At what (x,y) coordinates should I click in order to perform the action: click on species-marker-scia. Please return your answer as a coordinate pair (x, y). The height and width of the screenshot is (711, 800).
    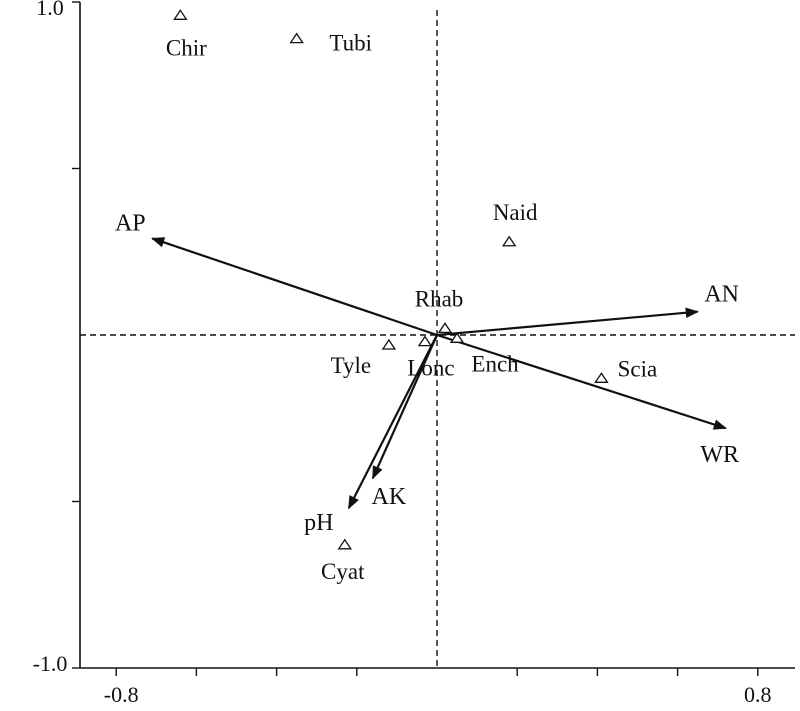
    Looking at the image, I should click on (601, 377).